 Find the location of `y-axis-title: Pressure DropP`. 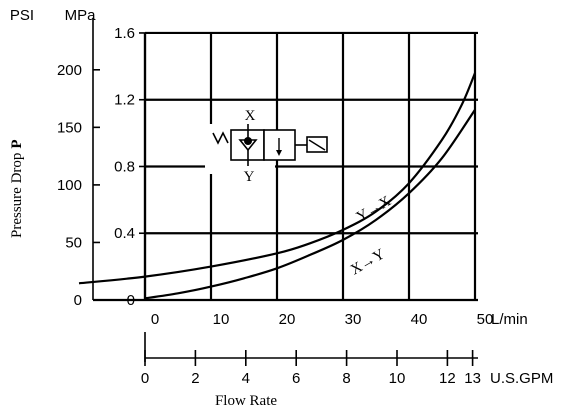

y-axis-title: Pressure DropP is located at coordinates (17, 188).